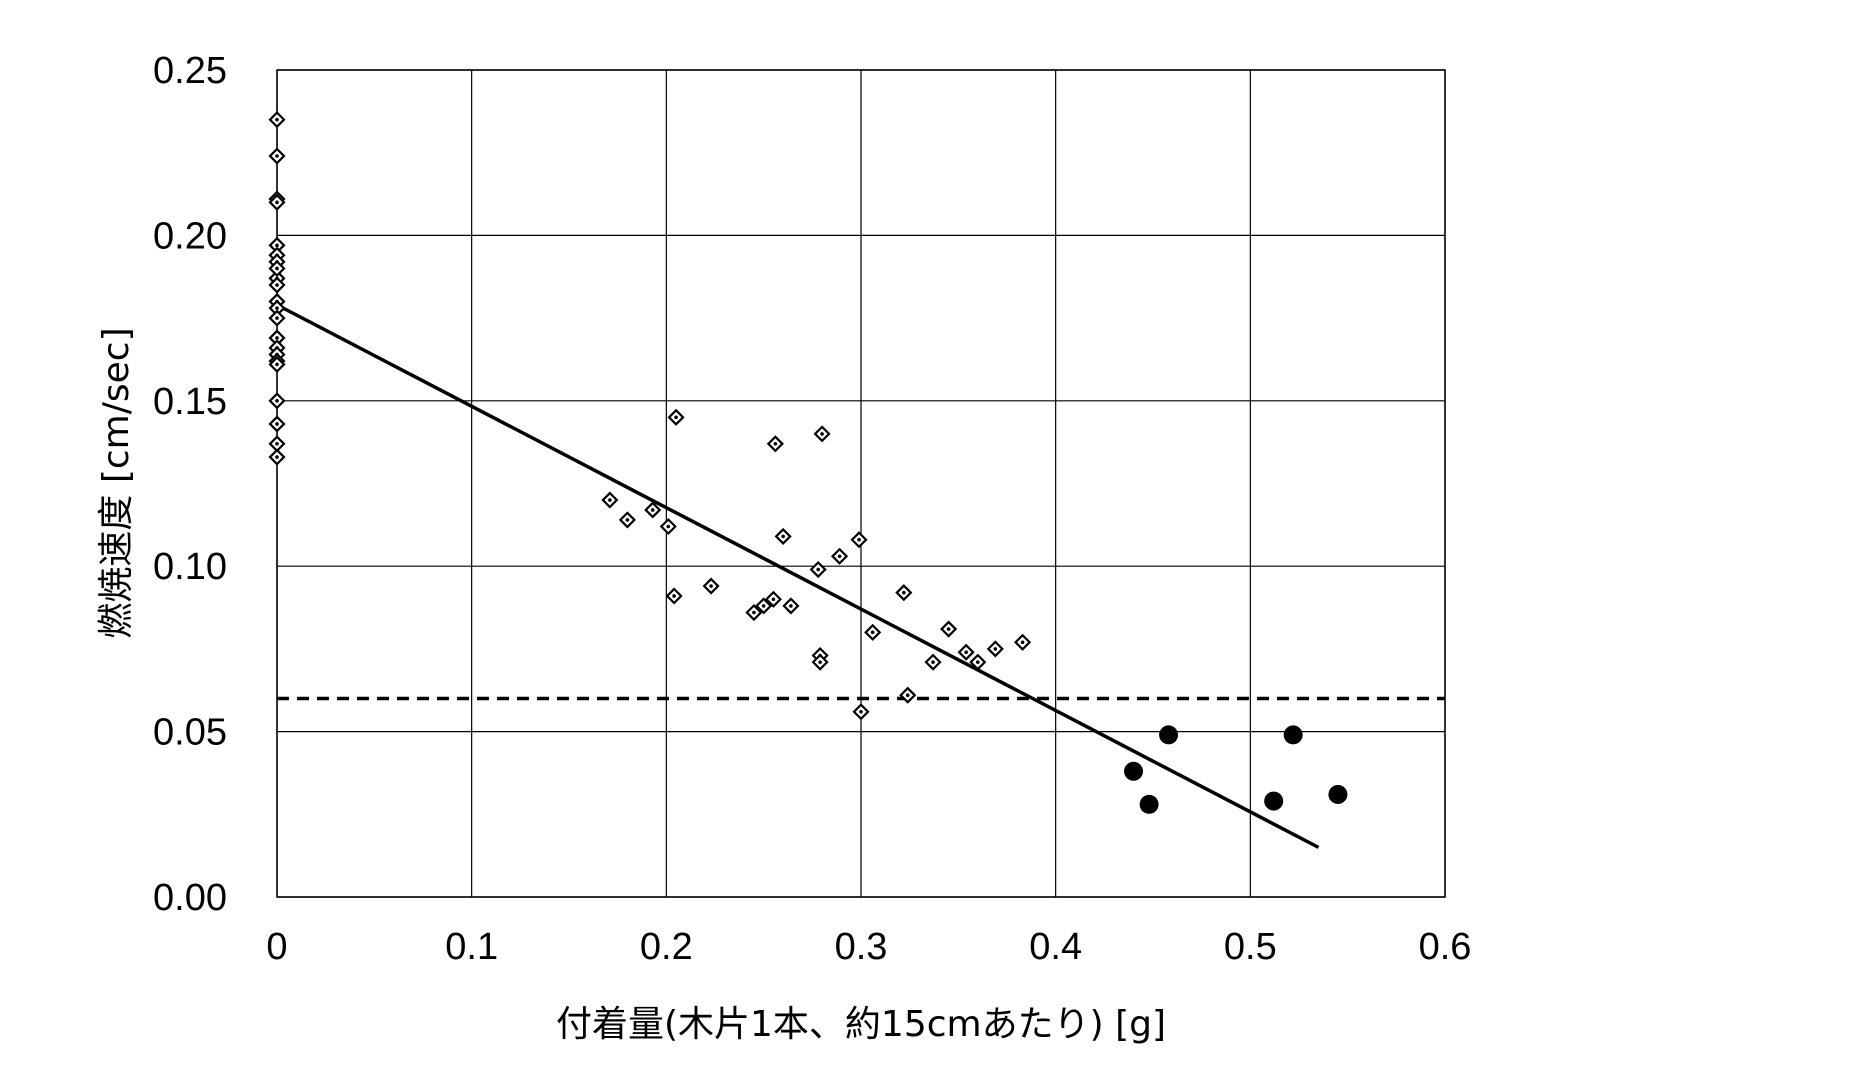  What do you see at coordinates (1055, 947) in the screenshot?
I see `x-tick-label: 0.4` at bounding box center [1055, 947].